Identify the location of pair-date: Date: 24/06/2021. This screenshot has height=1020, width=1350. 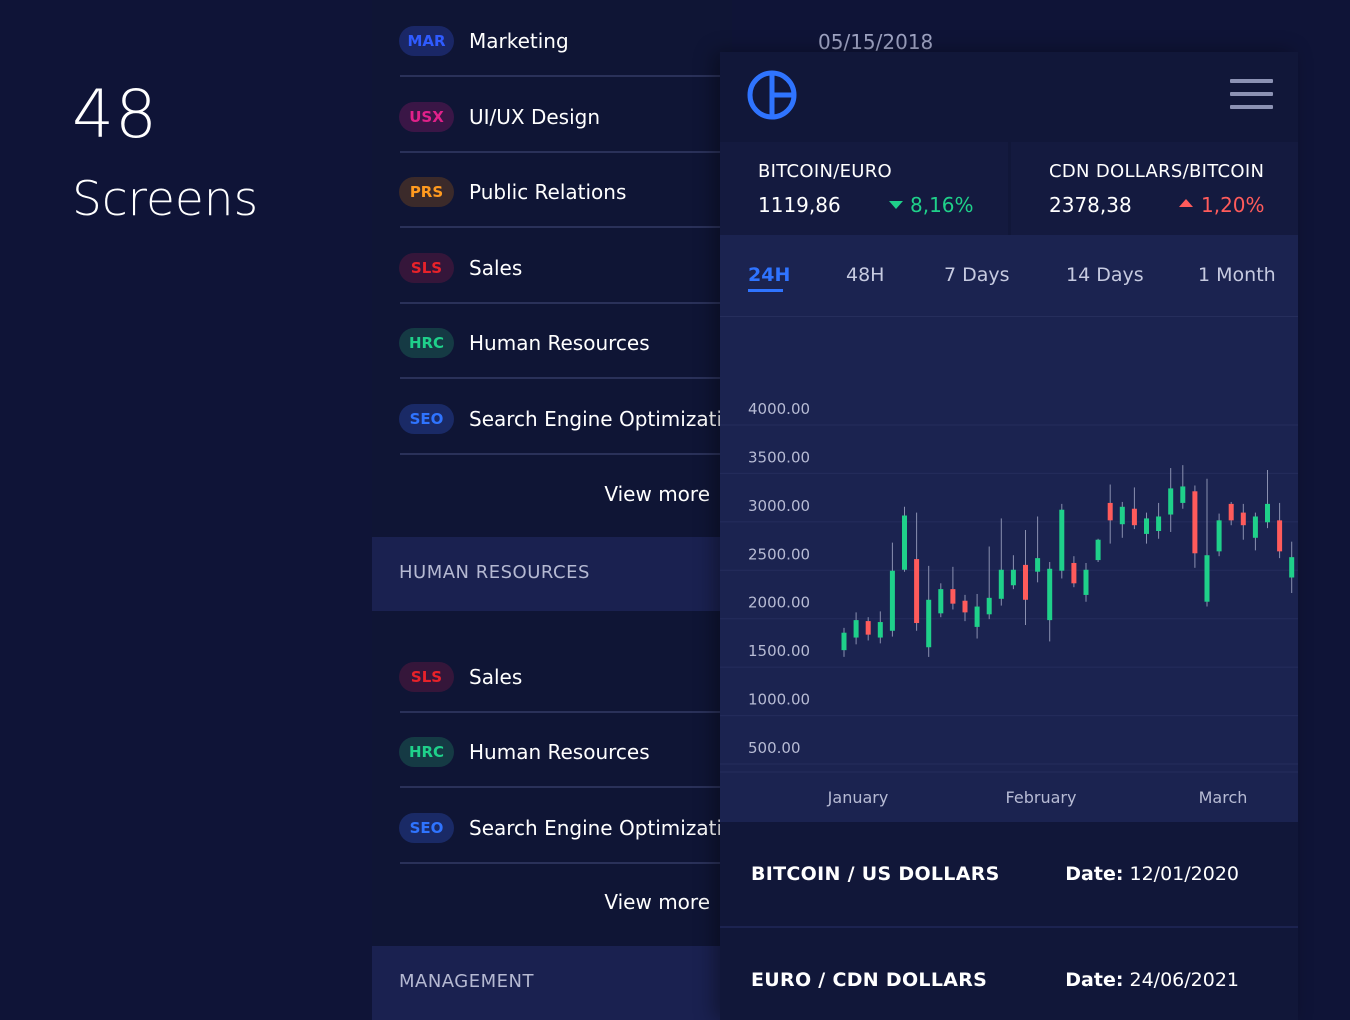
(1152, 980).